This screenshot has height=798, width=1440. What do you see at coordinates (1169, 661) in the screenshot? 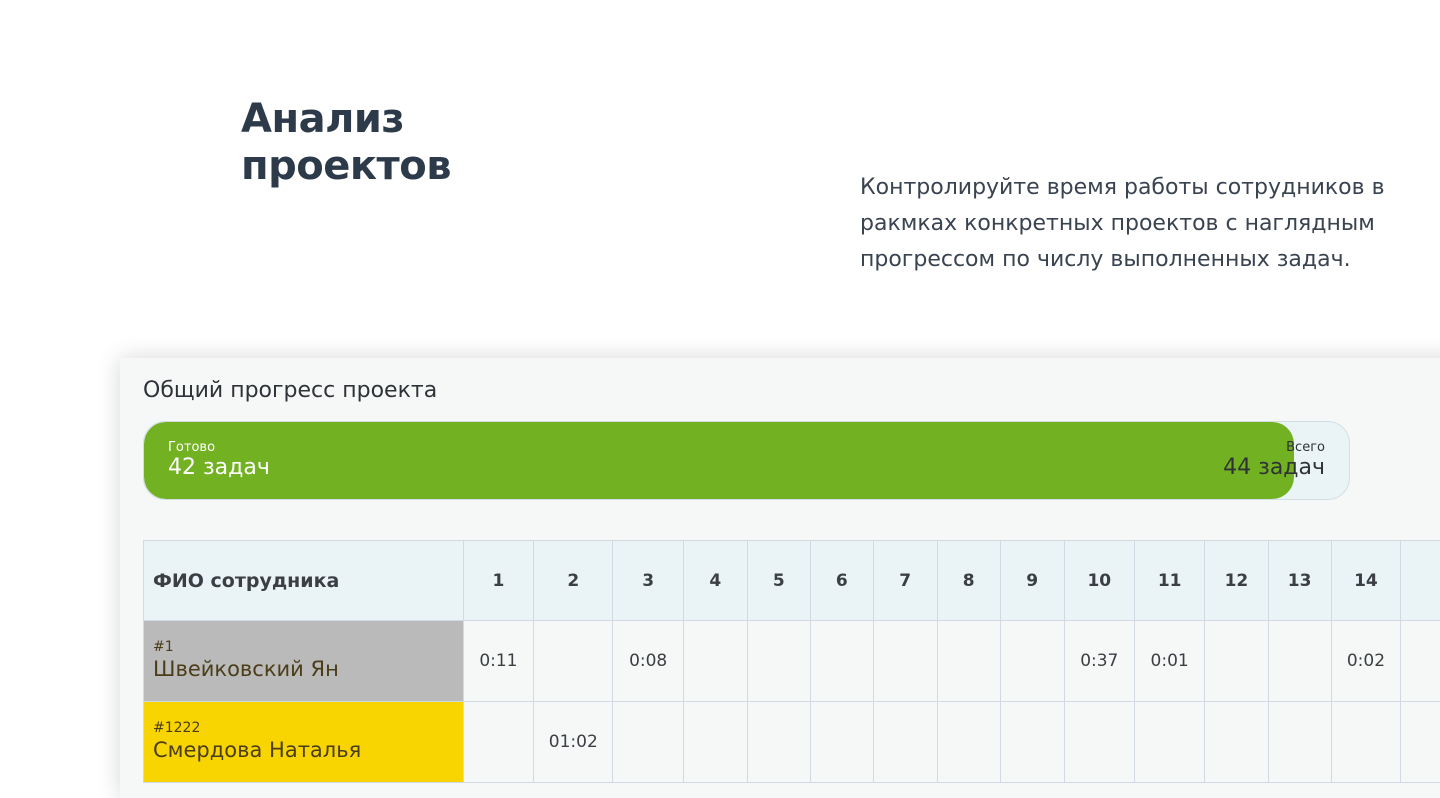
I see `time-cell: 0:01` at bounding box center [1169, 661].